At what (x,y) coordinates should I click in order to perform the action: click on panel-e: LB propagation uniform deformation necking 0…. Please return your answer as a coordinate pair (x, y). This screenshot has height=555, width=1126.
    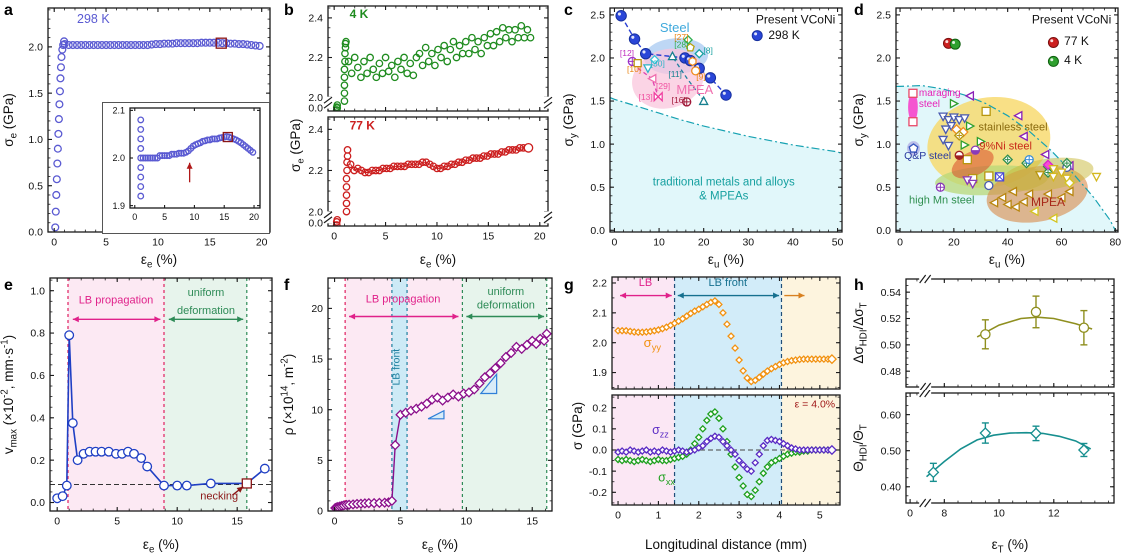
    Looking at the image, I should click on (140, 412).